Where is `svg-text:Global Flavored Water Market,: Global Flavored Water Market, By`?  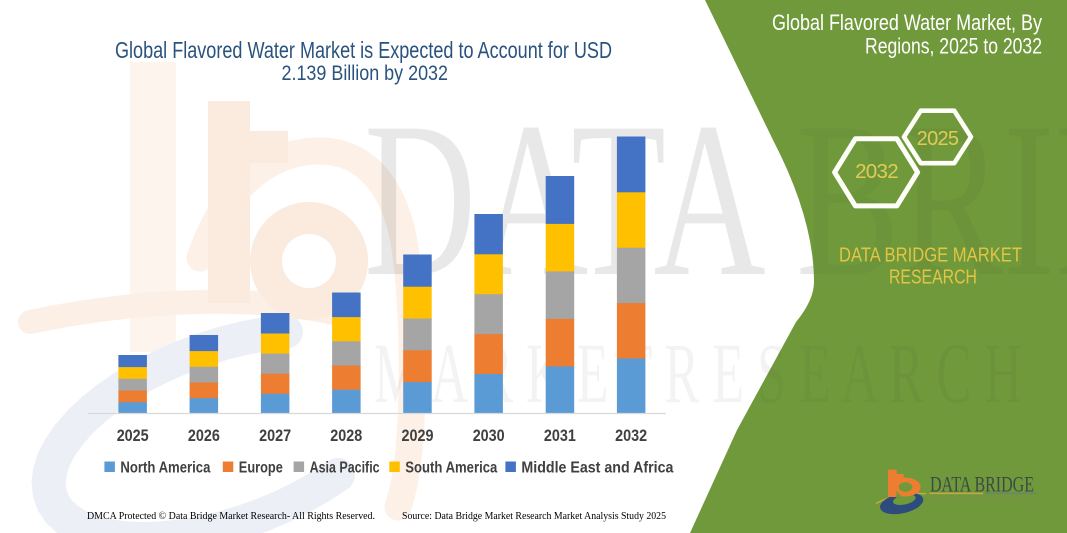
svg-text:Global Flavored Water Market,: Global Flavored Water Market, By is located at coordinates (907, 22).